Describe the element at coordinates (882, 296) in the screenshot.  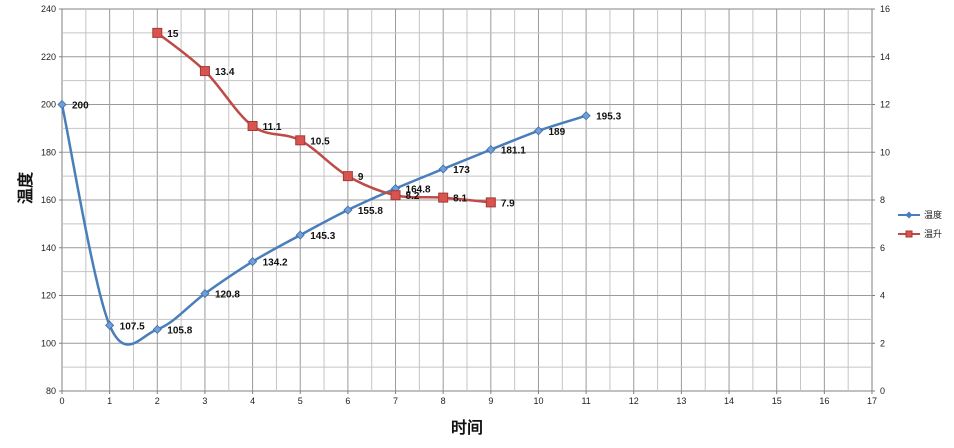
I see `y2-tick-label: 4` at that location.